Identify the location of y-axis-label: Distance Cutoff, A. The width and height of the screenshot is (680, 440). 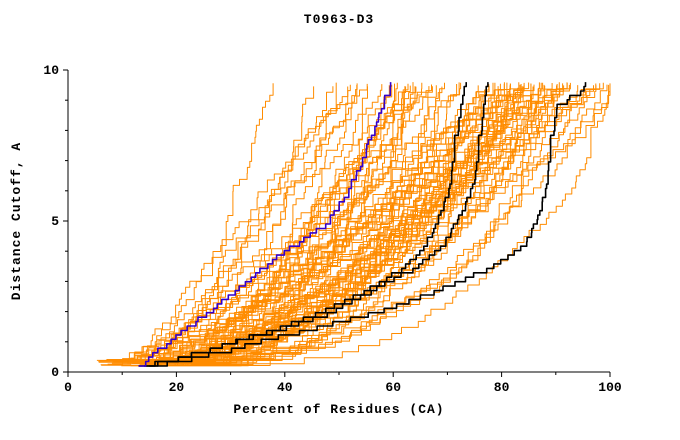
(16, 221).